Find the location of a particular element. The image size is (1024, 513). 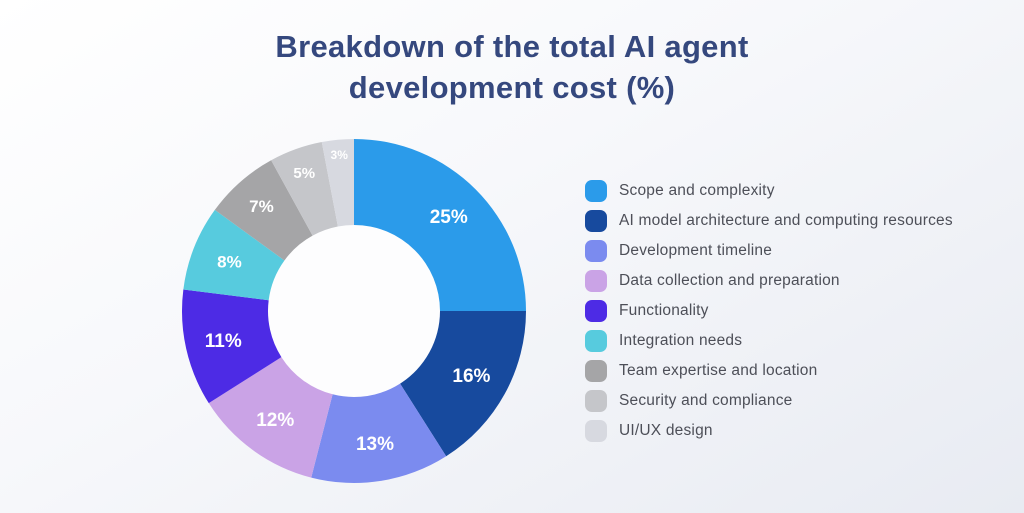

legend-item-security-and-compliance: Security and compliance is located at coordinates (769, 401).